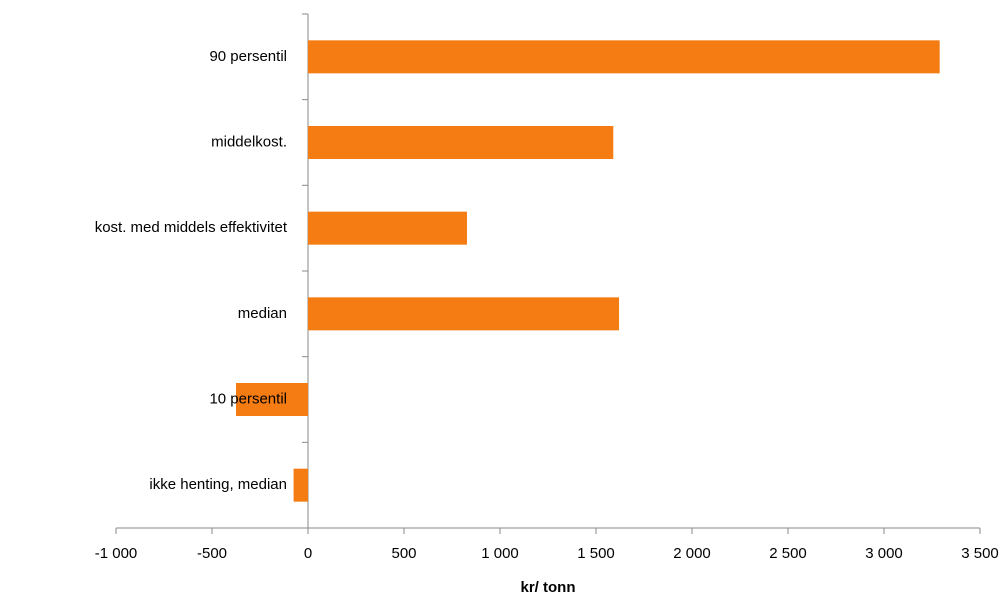 This screenshot has height=604, width=1007. What do you see at coordinates (596, 553) in the screenshot?
I see `x-tick-label: 1 500` at bounding box center [596, 553].